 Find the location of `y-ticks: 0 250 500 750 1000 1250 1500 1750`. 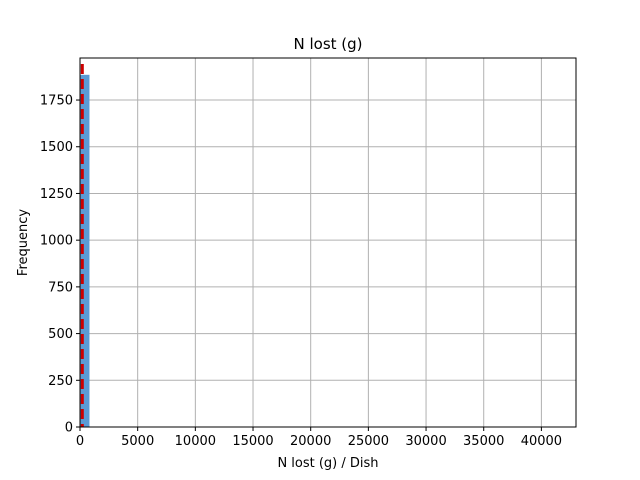

y-ticks: 0 250 500 750 1000 1250 1500 1750 is located at coordinates (60, 265).